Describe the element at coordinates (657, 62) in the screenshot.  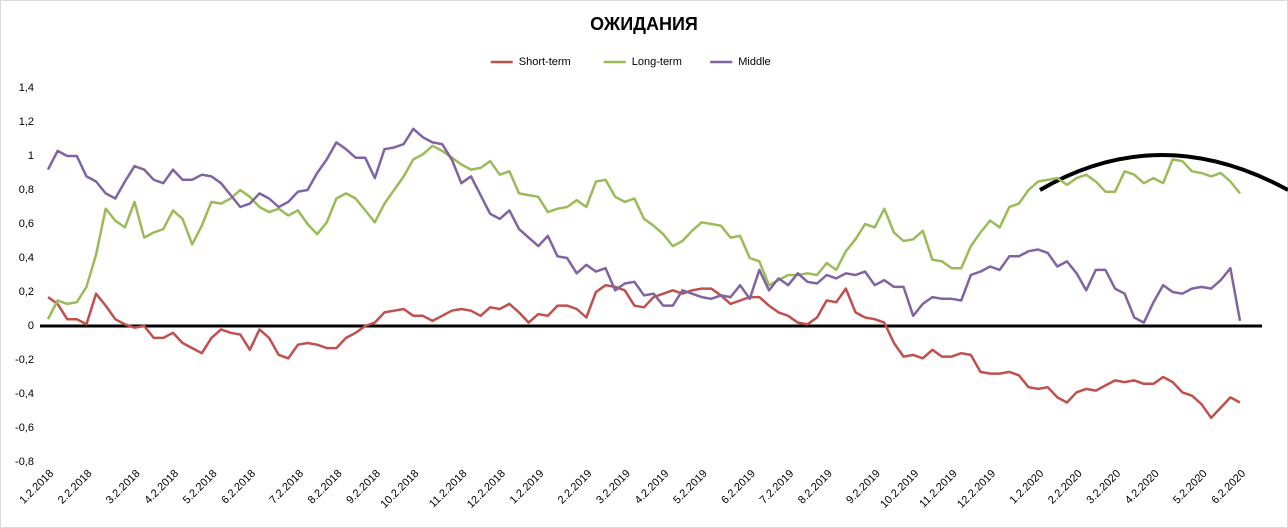
I see `legend-label: Long-term` at that location.